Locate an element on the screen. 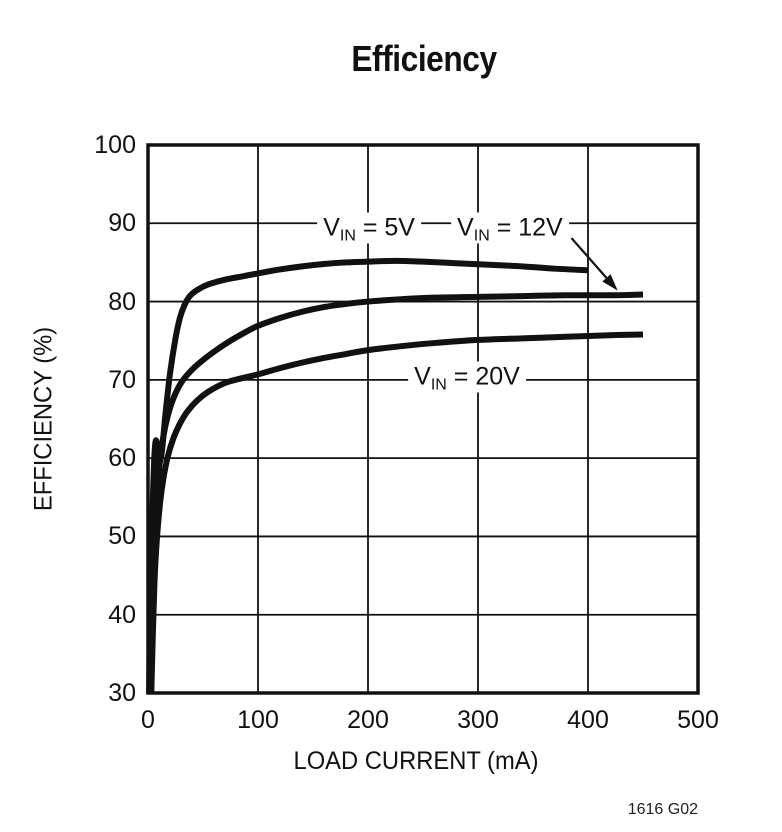 This screenshot has width=782, height=832. x-tick-label-200: 200 is located at coordinates (368, 720).